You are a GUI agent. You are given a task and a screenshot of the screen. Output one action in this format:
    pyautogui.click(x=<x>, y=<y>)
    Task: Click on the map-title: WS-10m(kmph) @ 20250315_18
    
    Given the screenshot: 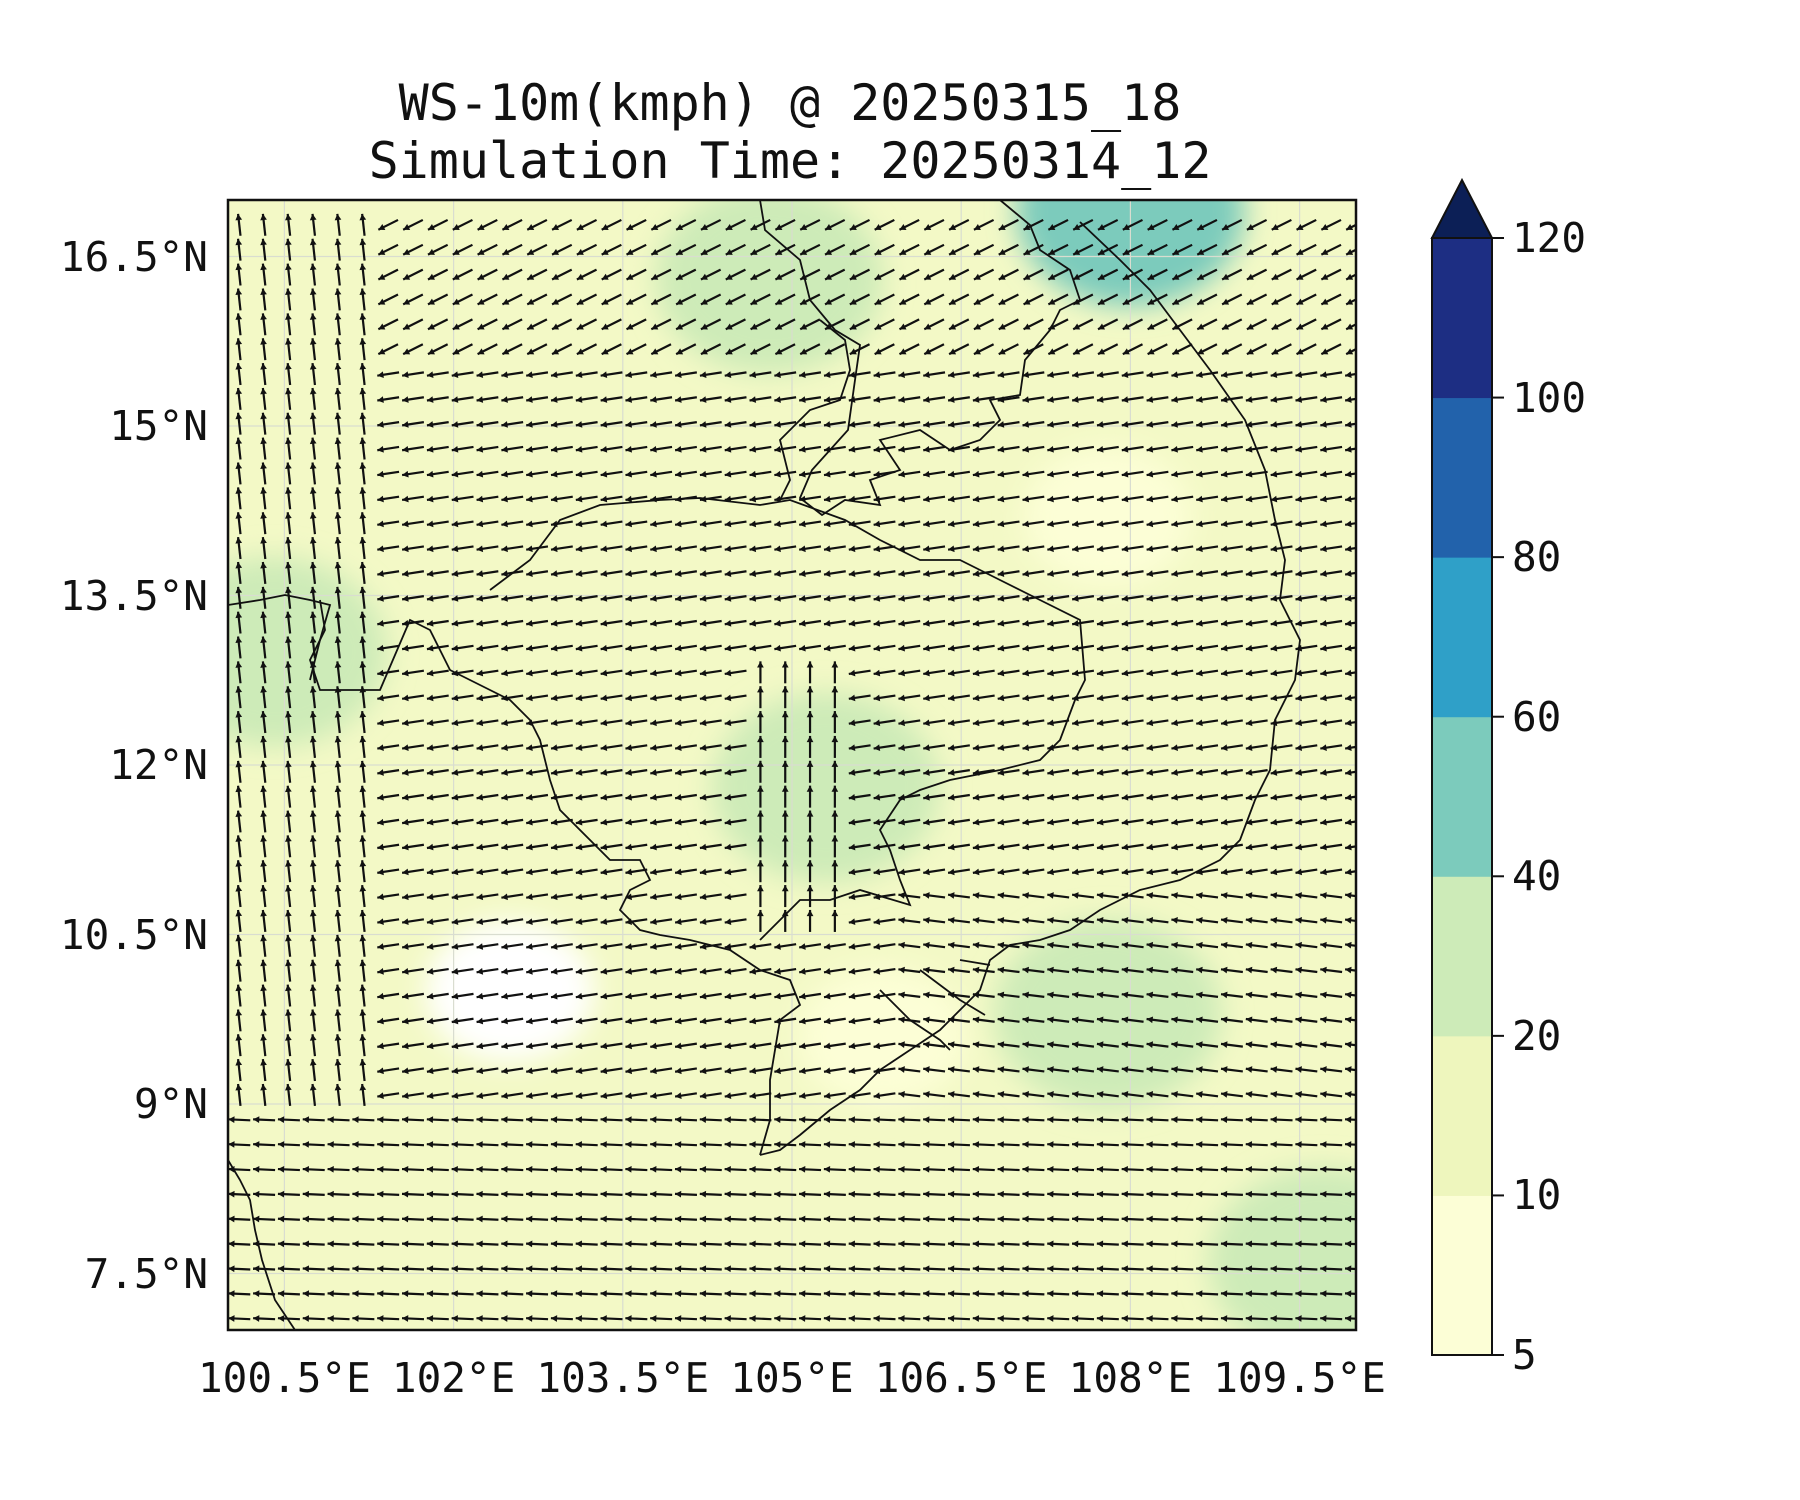 What is the action you would take?
    pyautogui.click(x=790, y=103)
    